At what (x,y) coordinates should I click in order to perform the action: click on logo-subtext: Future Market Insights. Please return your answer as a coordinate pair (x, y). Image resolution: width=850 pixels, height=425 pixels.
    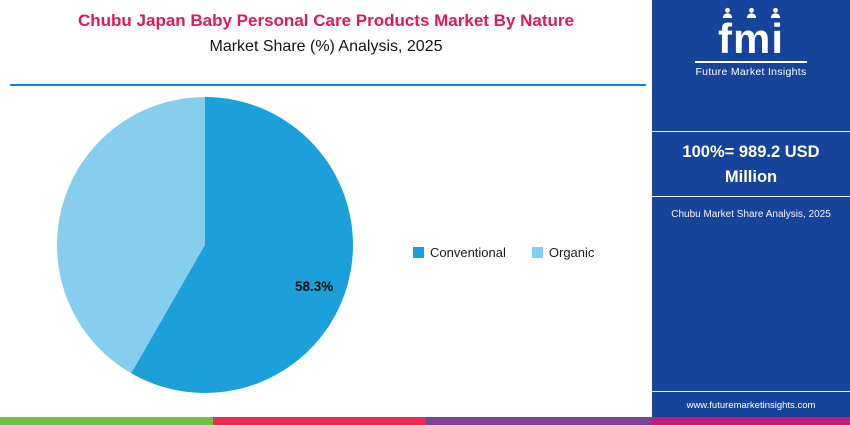
    Looking at the image, I should click on (751, 71).